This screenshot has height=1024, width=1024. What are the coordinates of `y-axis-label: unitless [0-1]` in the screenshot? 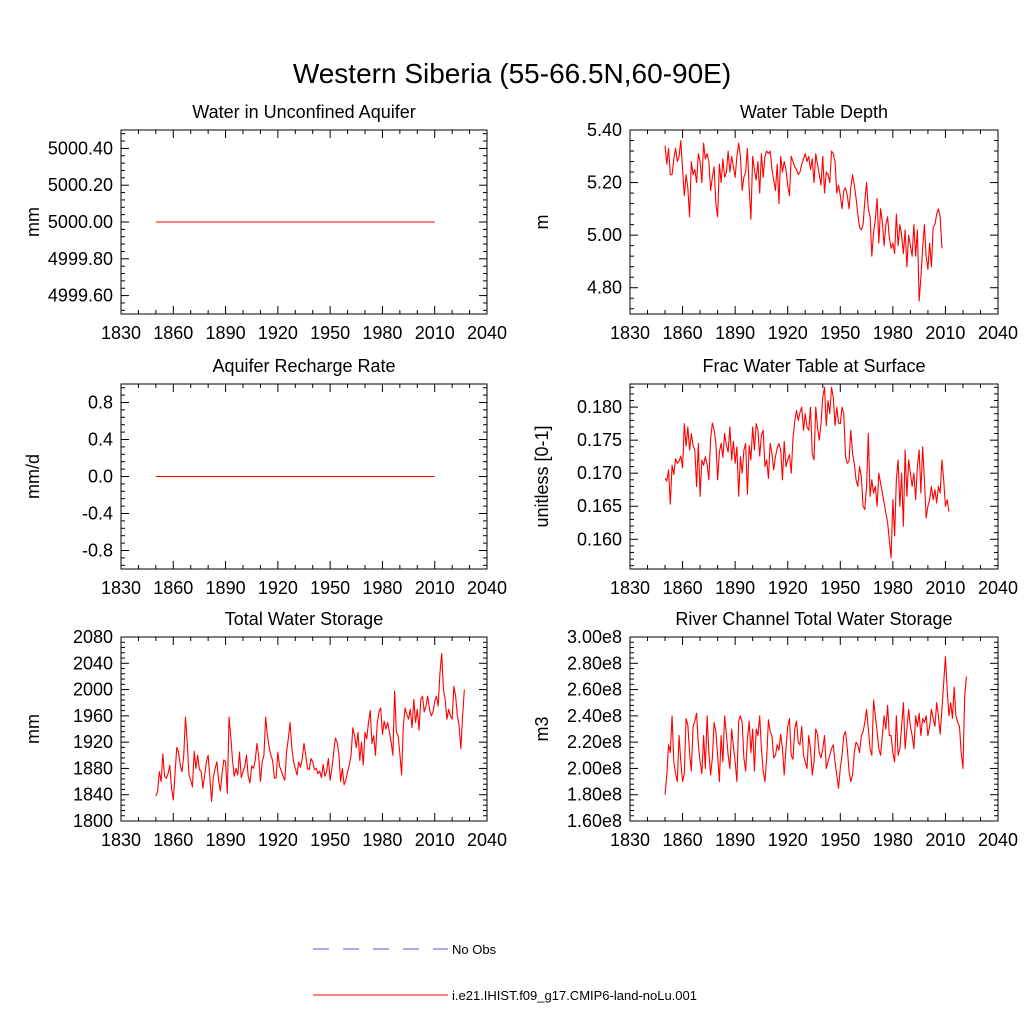 It's located at (542, 476).